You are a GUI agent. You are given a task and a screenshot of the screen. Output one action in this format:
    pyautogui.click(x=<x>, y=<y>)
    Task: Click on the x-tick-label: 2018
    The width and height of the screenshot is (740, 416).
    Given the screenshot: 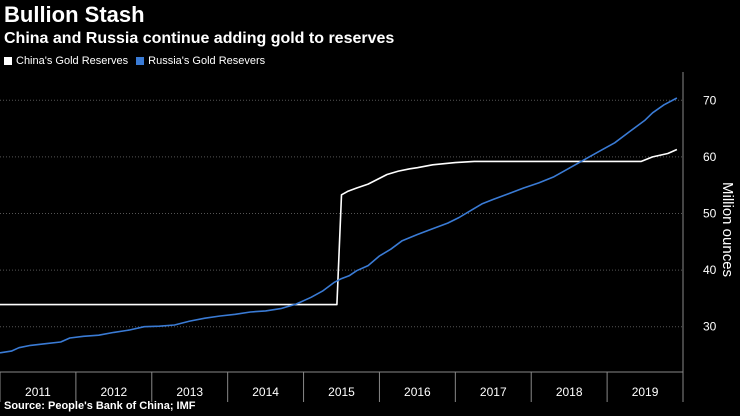 What is the action you would take?
    pyautogui.click(x=569, y=392)
    